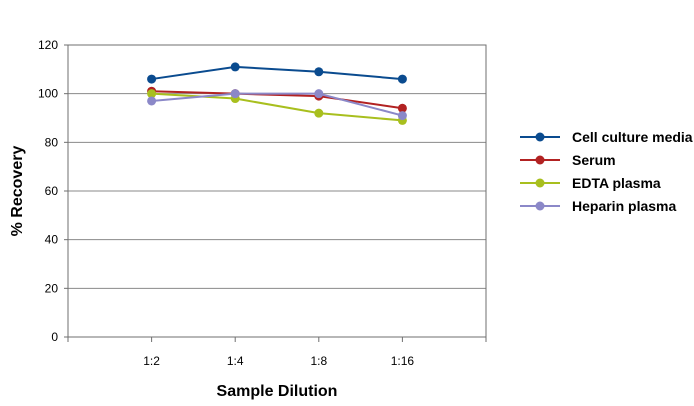  What do you see at coordinates (277, 352) in the screenshot?
I see `x-axis-ticks: 1:2 1:4 1:8 1:16` at bounding box center [277, 352].